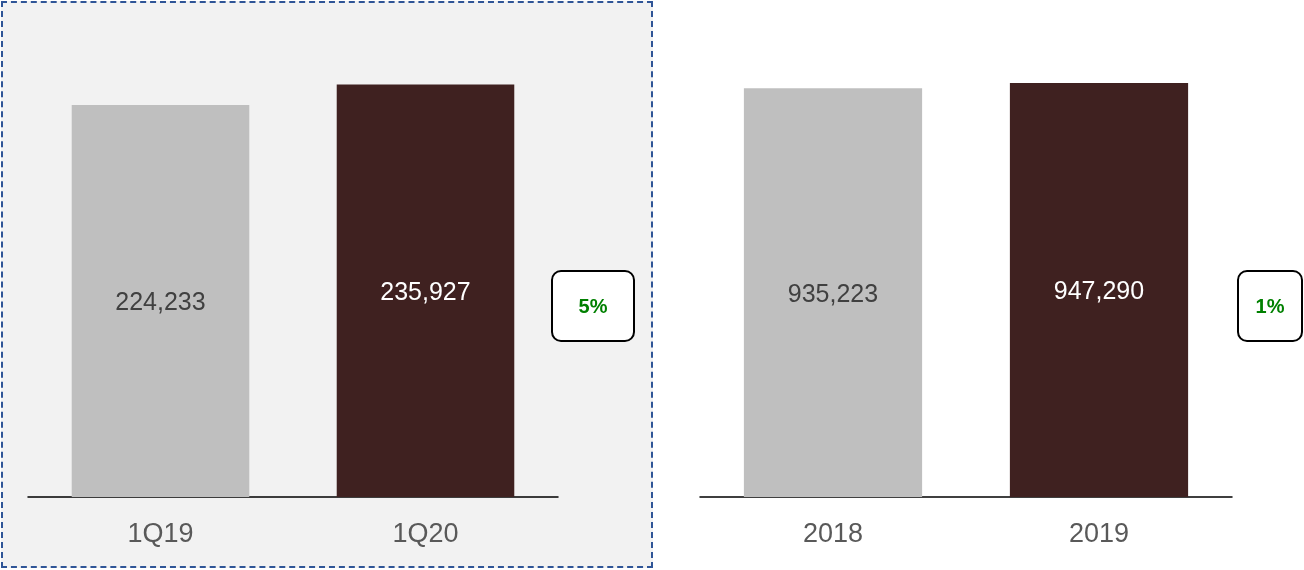 Image resolution: width=1304 pixels, height=570 pixels. What do you see at coordinates (1099, 290) in the screenshot?
I see `data-label: 947,290` at bounding box center [1099, 290].